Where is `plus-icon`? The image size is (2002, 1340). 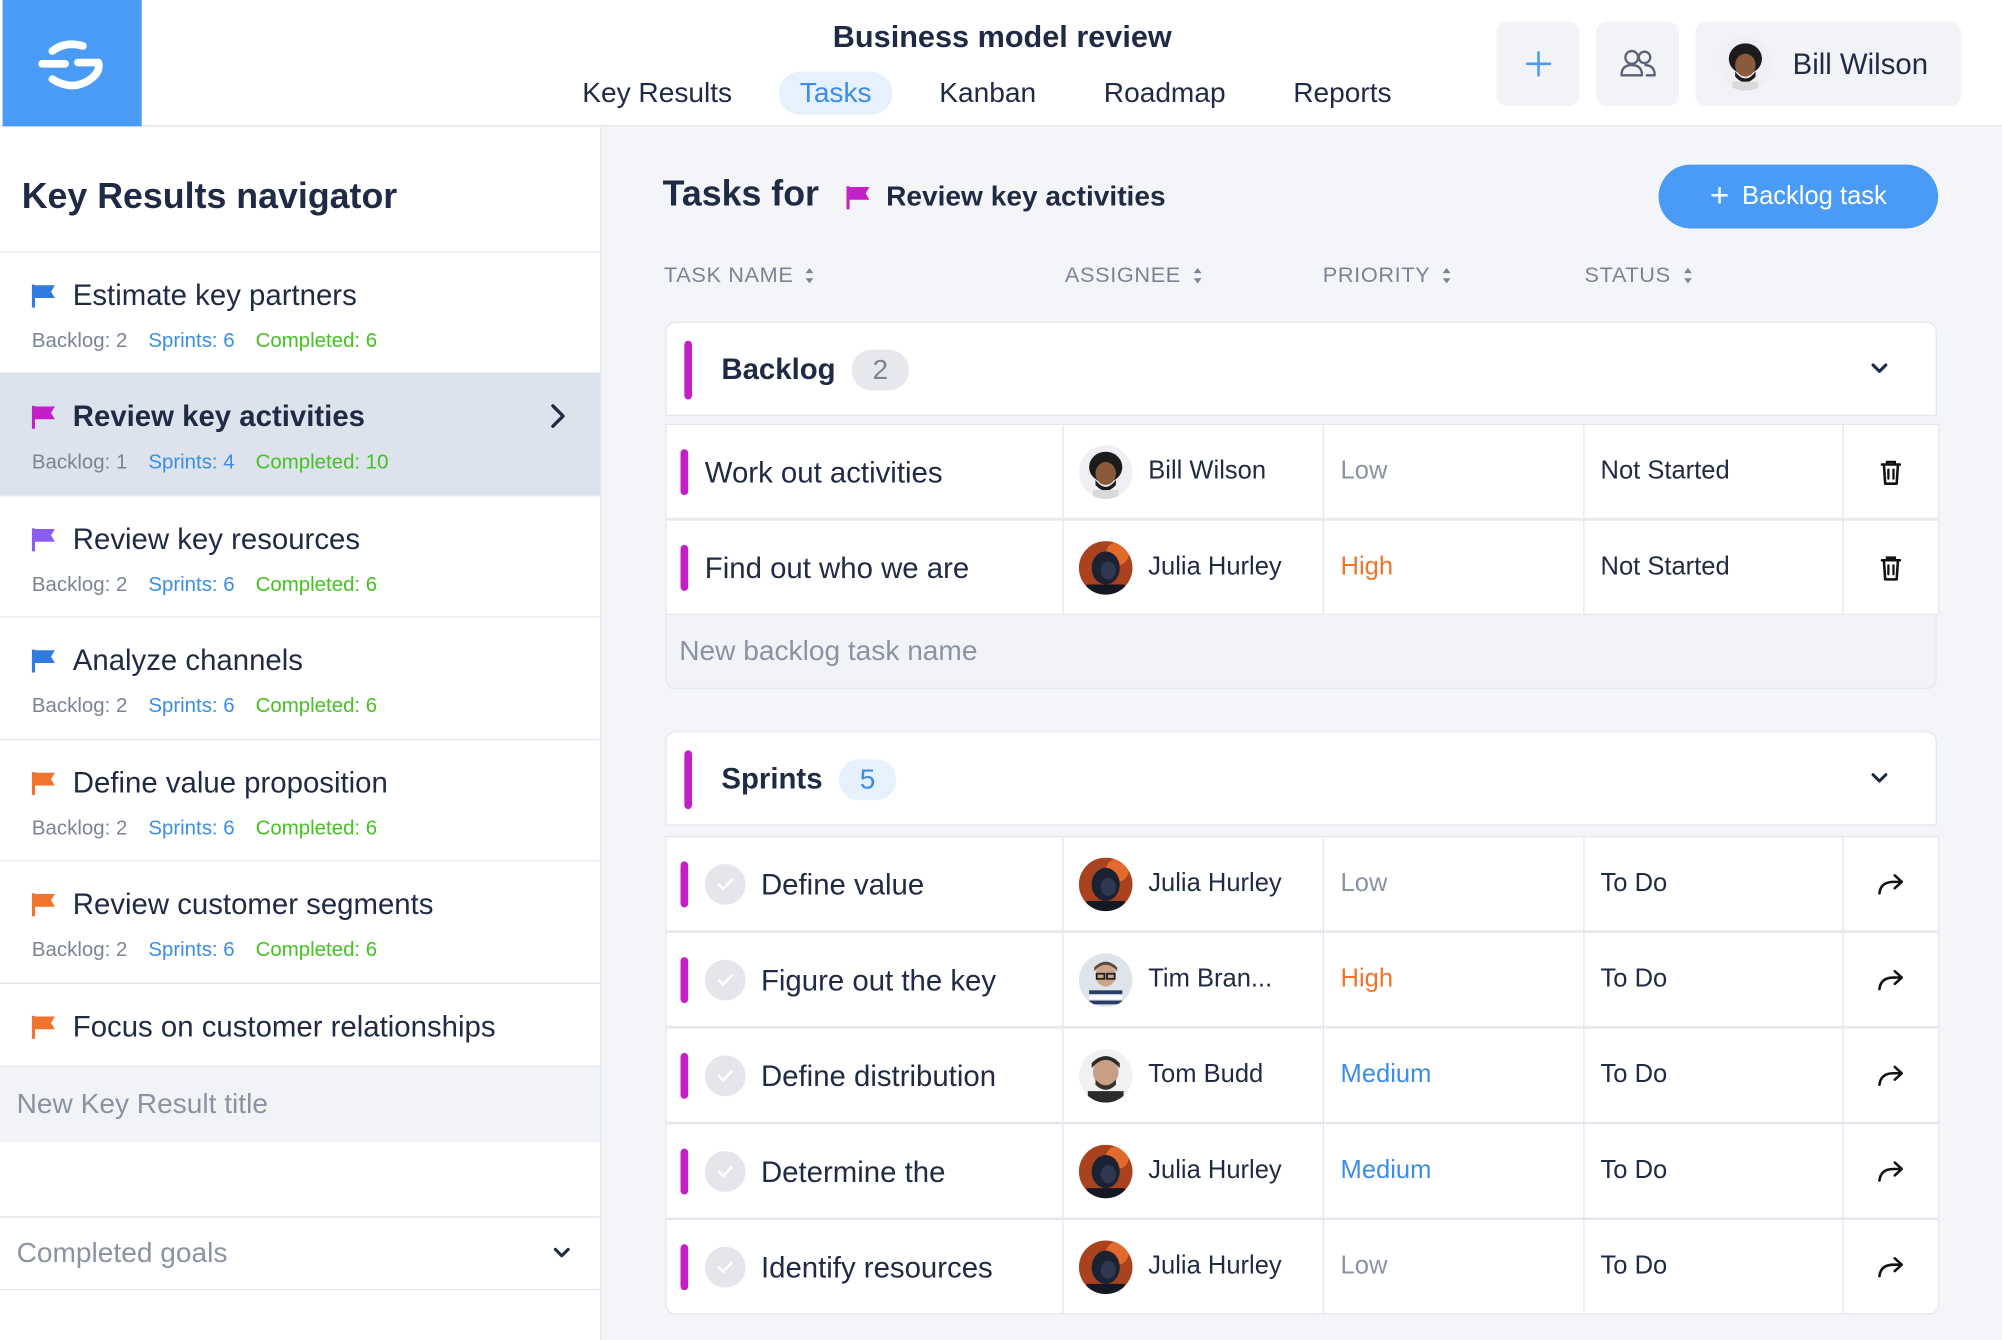 plus-icon is located at coordinates (1538, 64).